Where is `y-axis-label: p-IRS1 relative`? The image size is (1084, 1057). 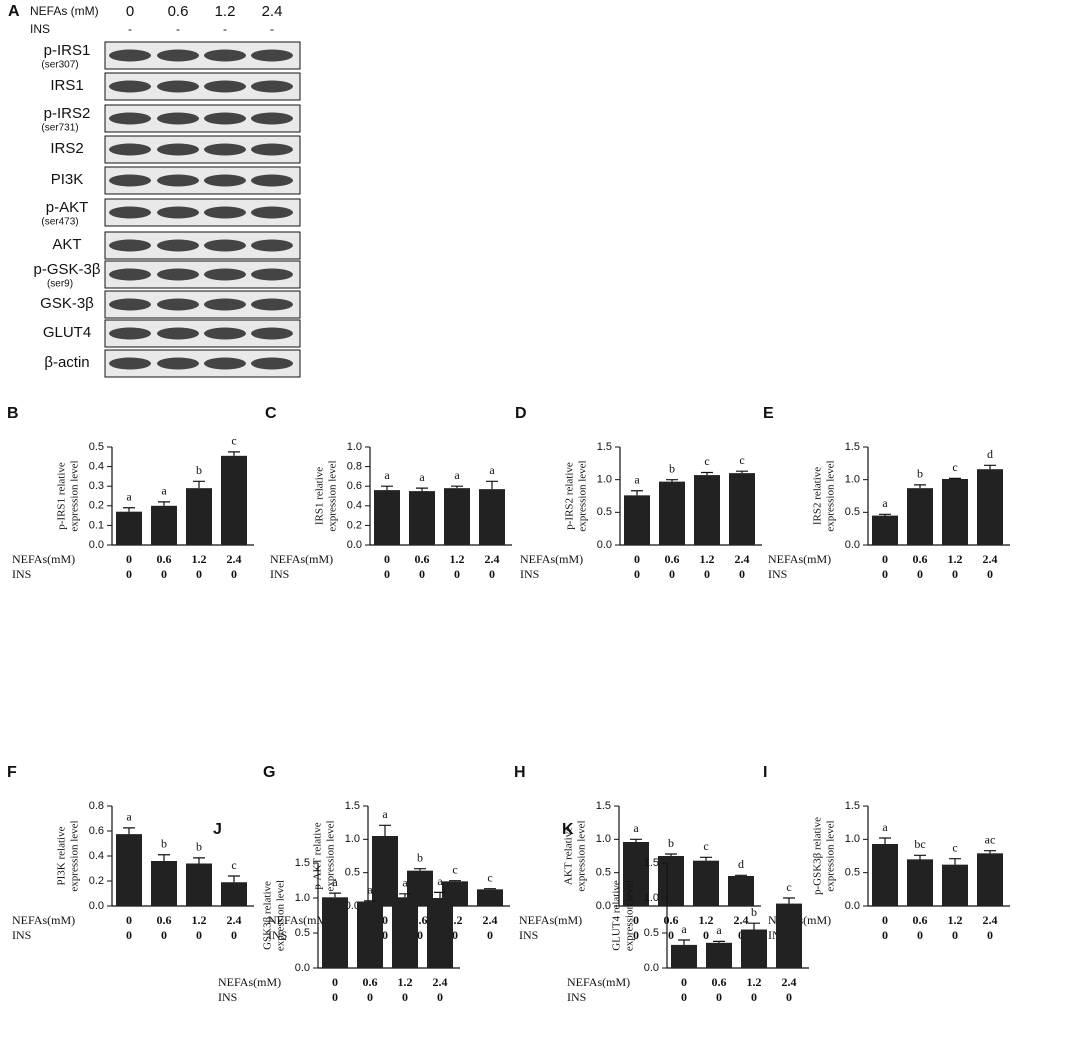 y-axis-label: p-IRS1 relative is located at coordinates (62, 496).